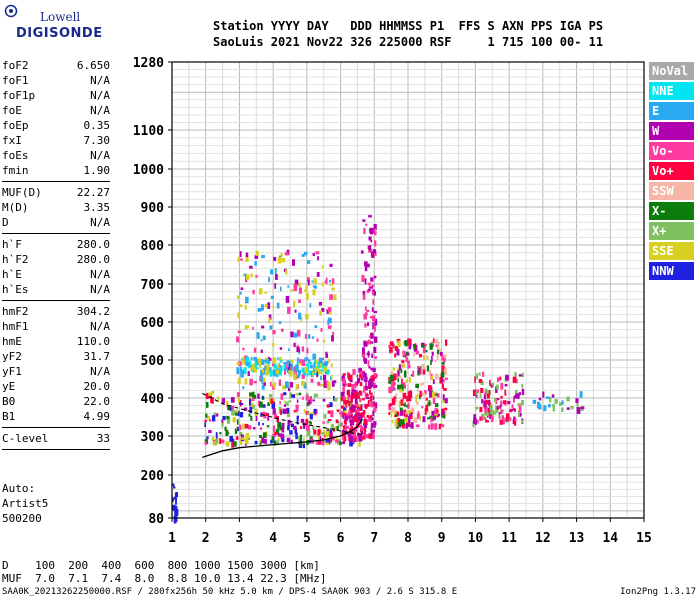 Image resolution: width=700 pixels, height=600 pixels. What do you see at coordinates (12, 341) in the screenshot?
I see `param-name: hmE` at bounding box center [12, 341].